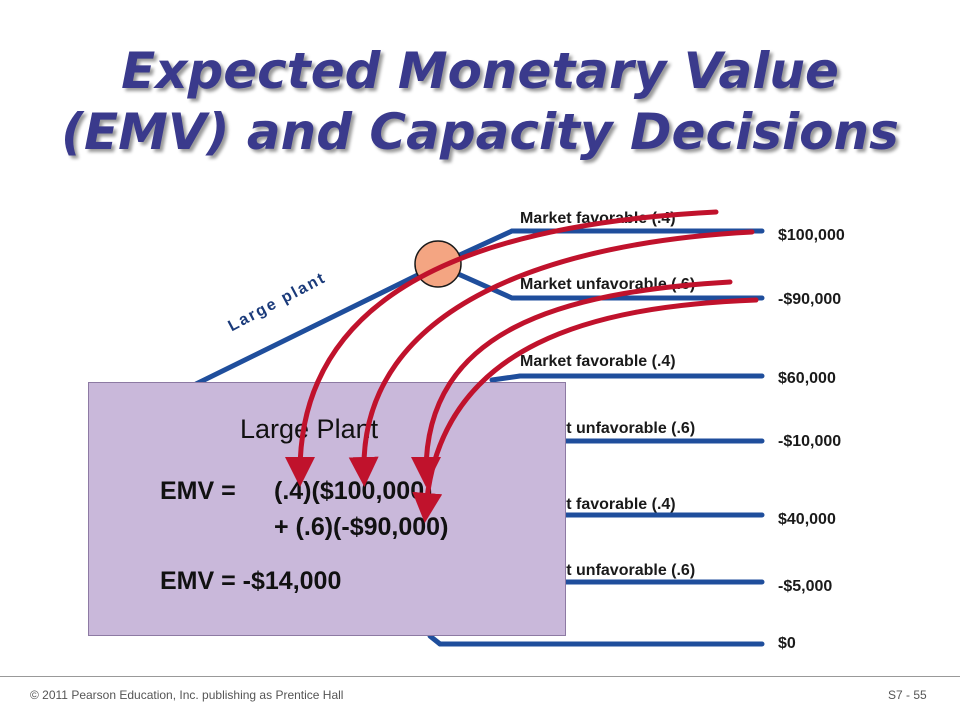 This screenshot has width=960, height=720. What do you see at coordinates (810, 299) in the screenshot?
I see `payoff-value-2: -$90,000` at bounding box center [810, 299].